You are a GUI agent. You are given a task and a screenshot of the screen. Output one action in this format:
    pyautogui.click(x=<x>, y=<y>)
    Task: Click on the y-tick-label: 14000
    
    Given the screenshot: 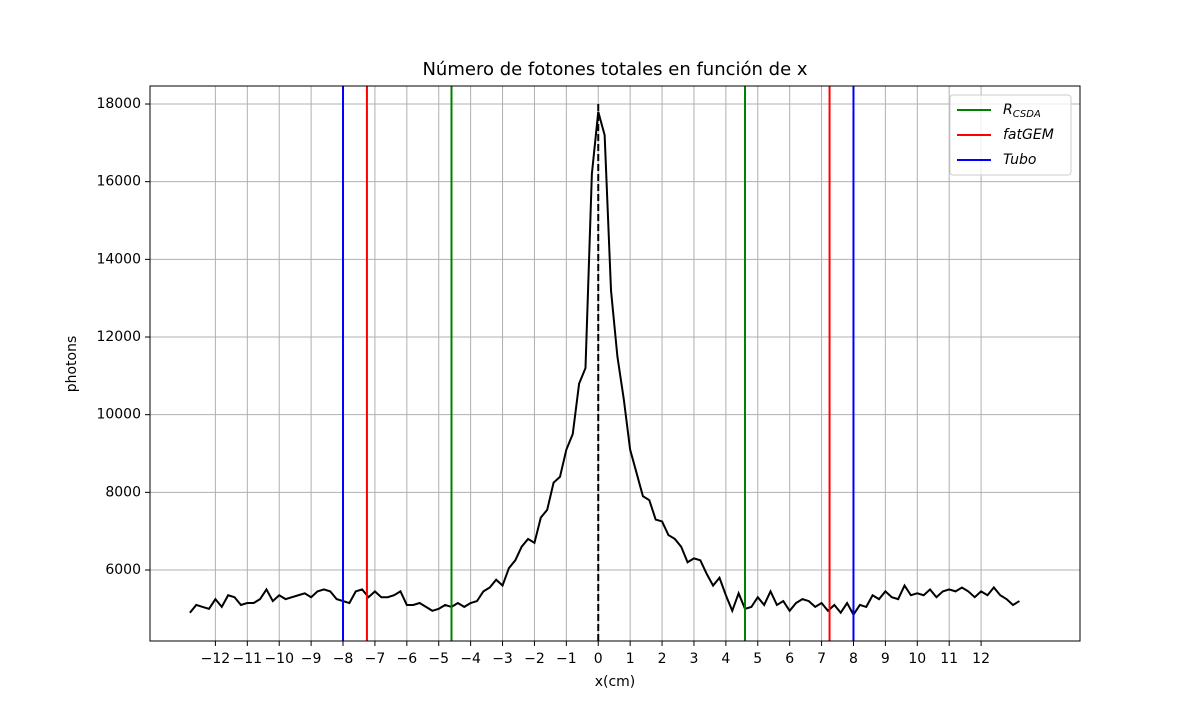 What is the action you would take?
    pyautogui.click(x=118, y=259)
    